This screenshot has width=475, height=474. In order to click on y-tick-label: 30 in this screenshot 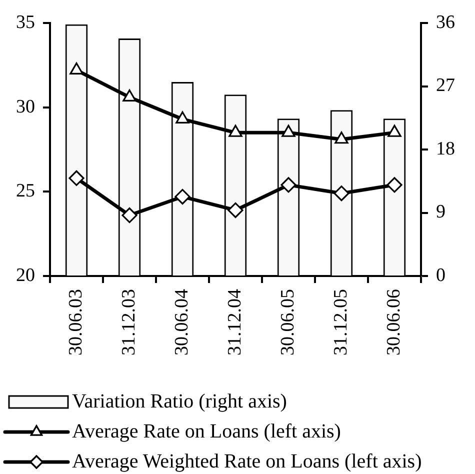, I will do `click(25, 107)`.